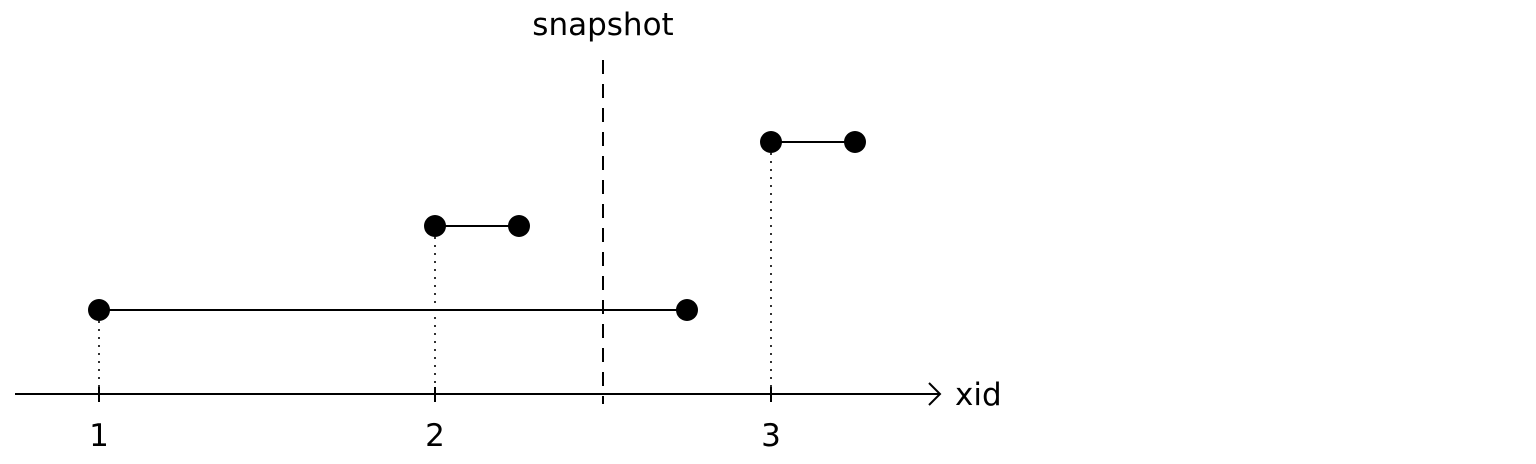 The image size is (1536, 464). Describe the element at coordinates (435, 436) in the screenshot. I see `tick-label-2: 2` at that location.